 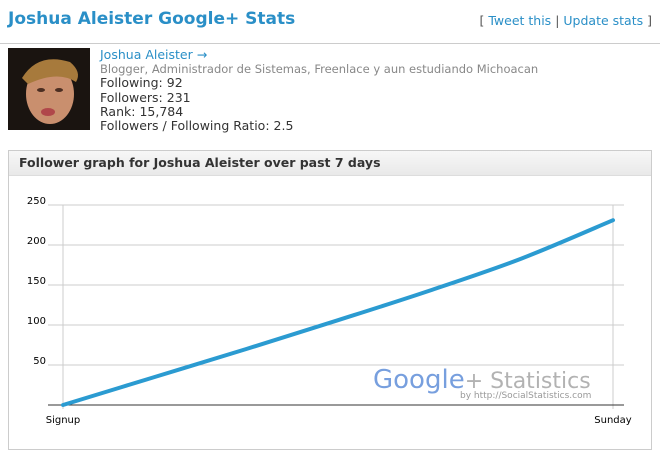 I want to click on actions: [ Tweet this | Update stats ], so click(x=565, y=20).